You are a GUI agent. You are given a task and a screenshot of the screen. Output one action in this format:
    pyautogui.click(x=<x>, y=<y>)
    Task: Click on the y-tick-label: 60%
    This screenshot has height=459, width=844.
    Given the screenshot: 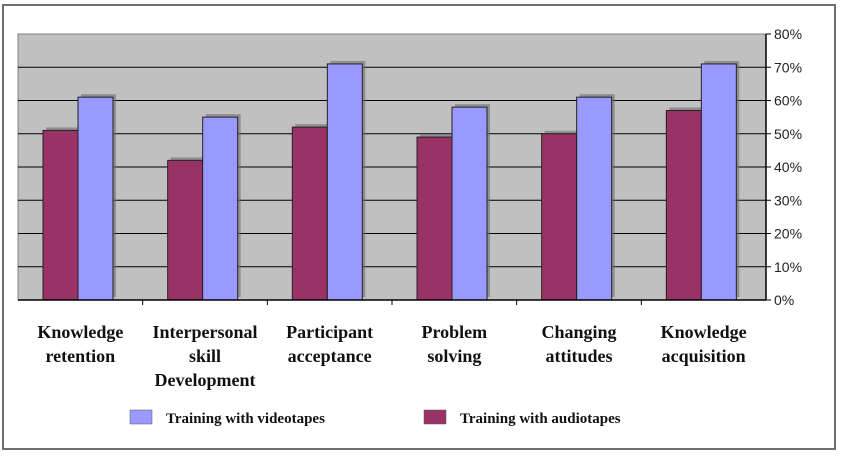 What is the action you would take?
    pyautogui.click(x=788, y=101)
    